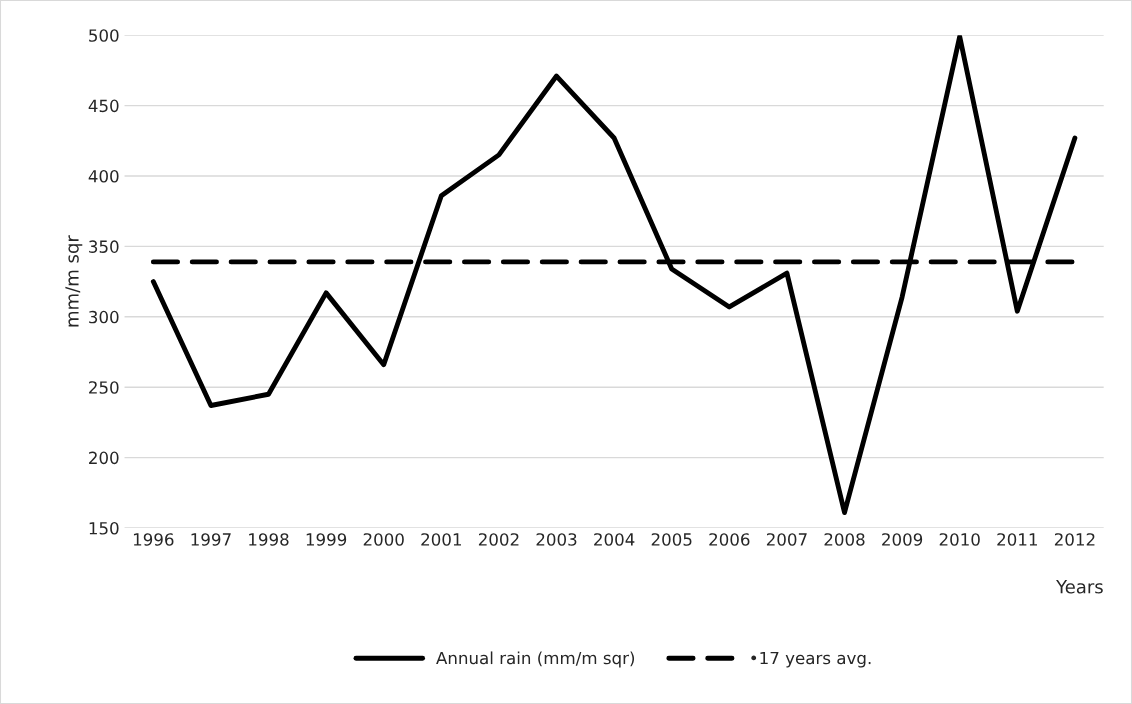  Describe the element at coordinates (1017, 539) in the screenshot. I see `x-tick-label: 2011` at that location.